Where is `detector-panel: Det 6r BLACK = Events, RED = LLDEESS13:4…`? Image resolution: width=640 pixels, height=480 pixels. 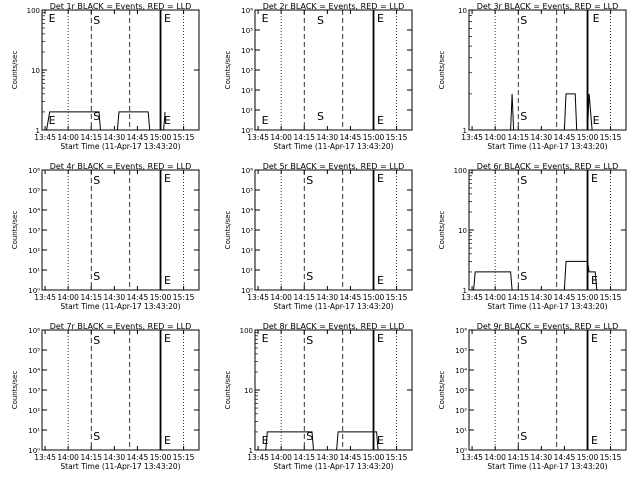
detector-panel: Det 6r BLACK = Events, RED = LLDEESS13:4… is located at coordinates (532, 236).